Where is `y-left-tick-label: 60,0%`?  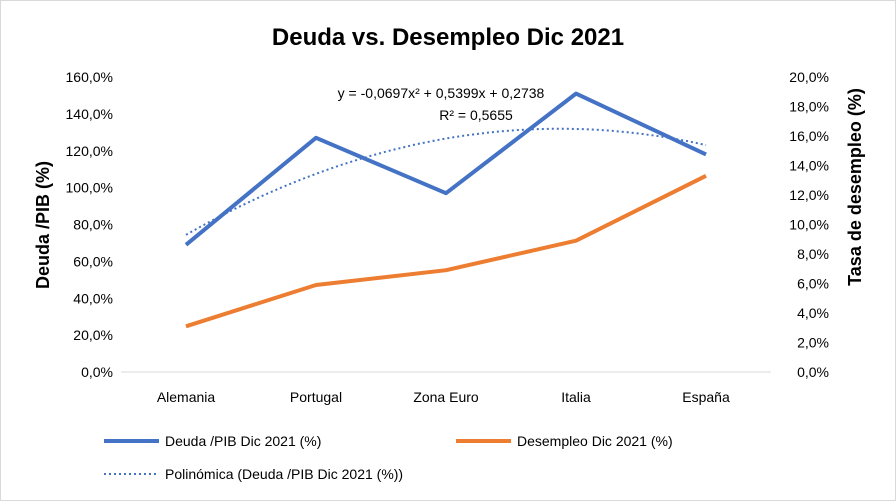 y-left-tick-label: 60,0% is located at coordinates (93, 261).